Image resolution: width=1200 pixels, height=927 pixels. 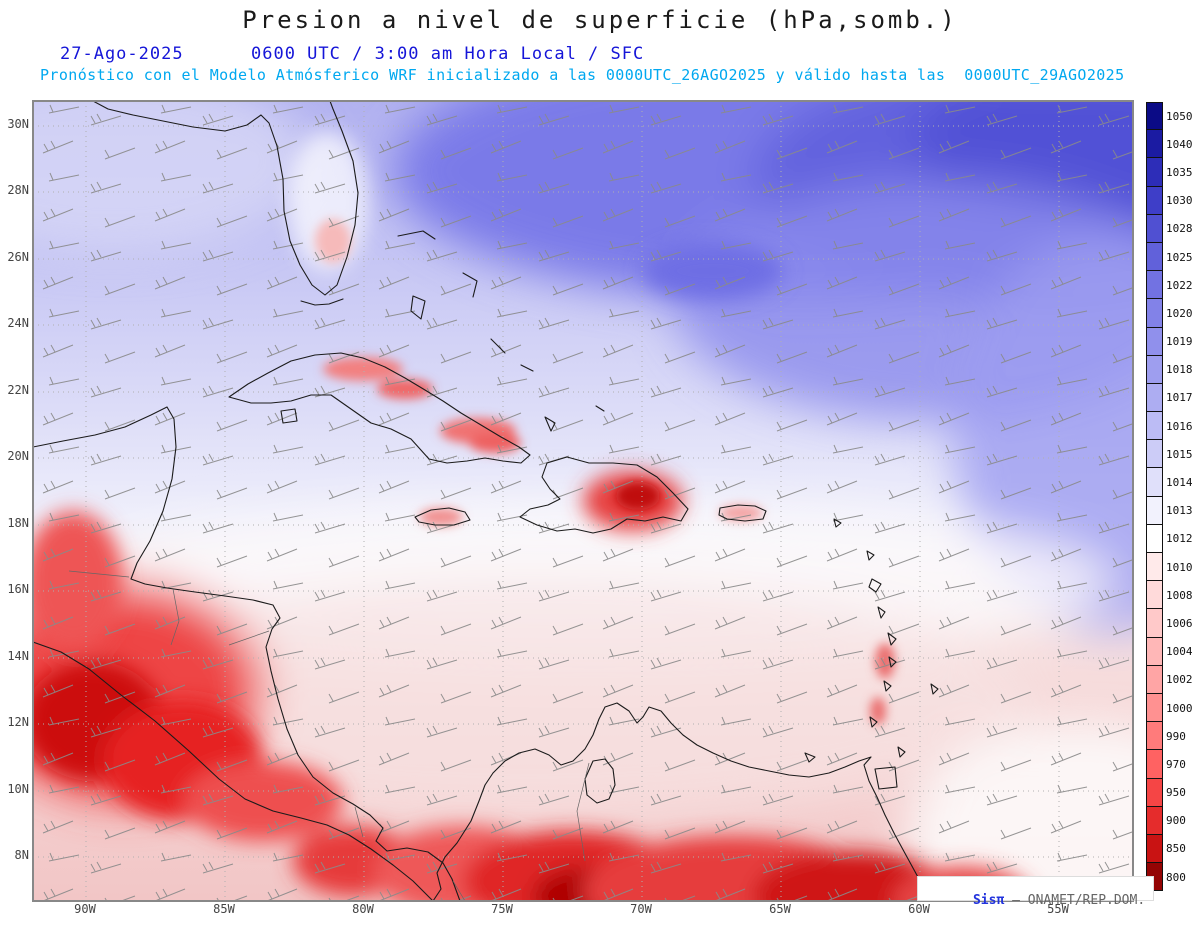 What do you see at coordinates (919, 909) in the screenshot?
I see `lon-label: 60W` at bounding box center [919, 909].